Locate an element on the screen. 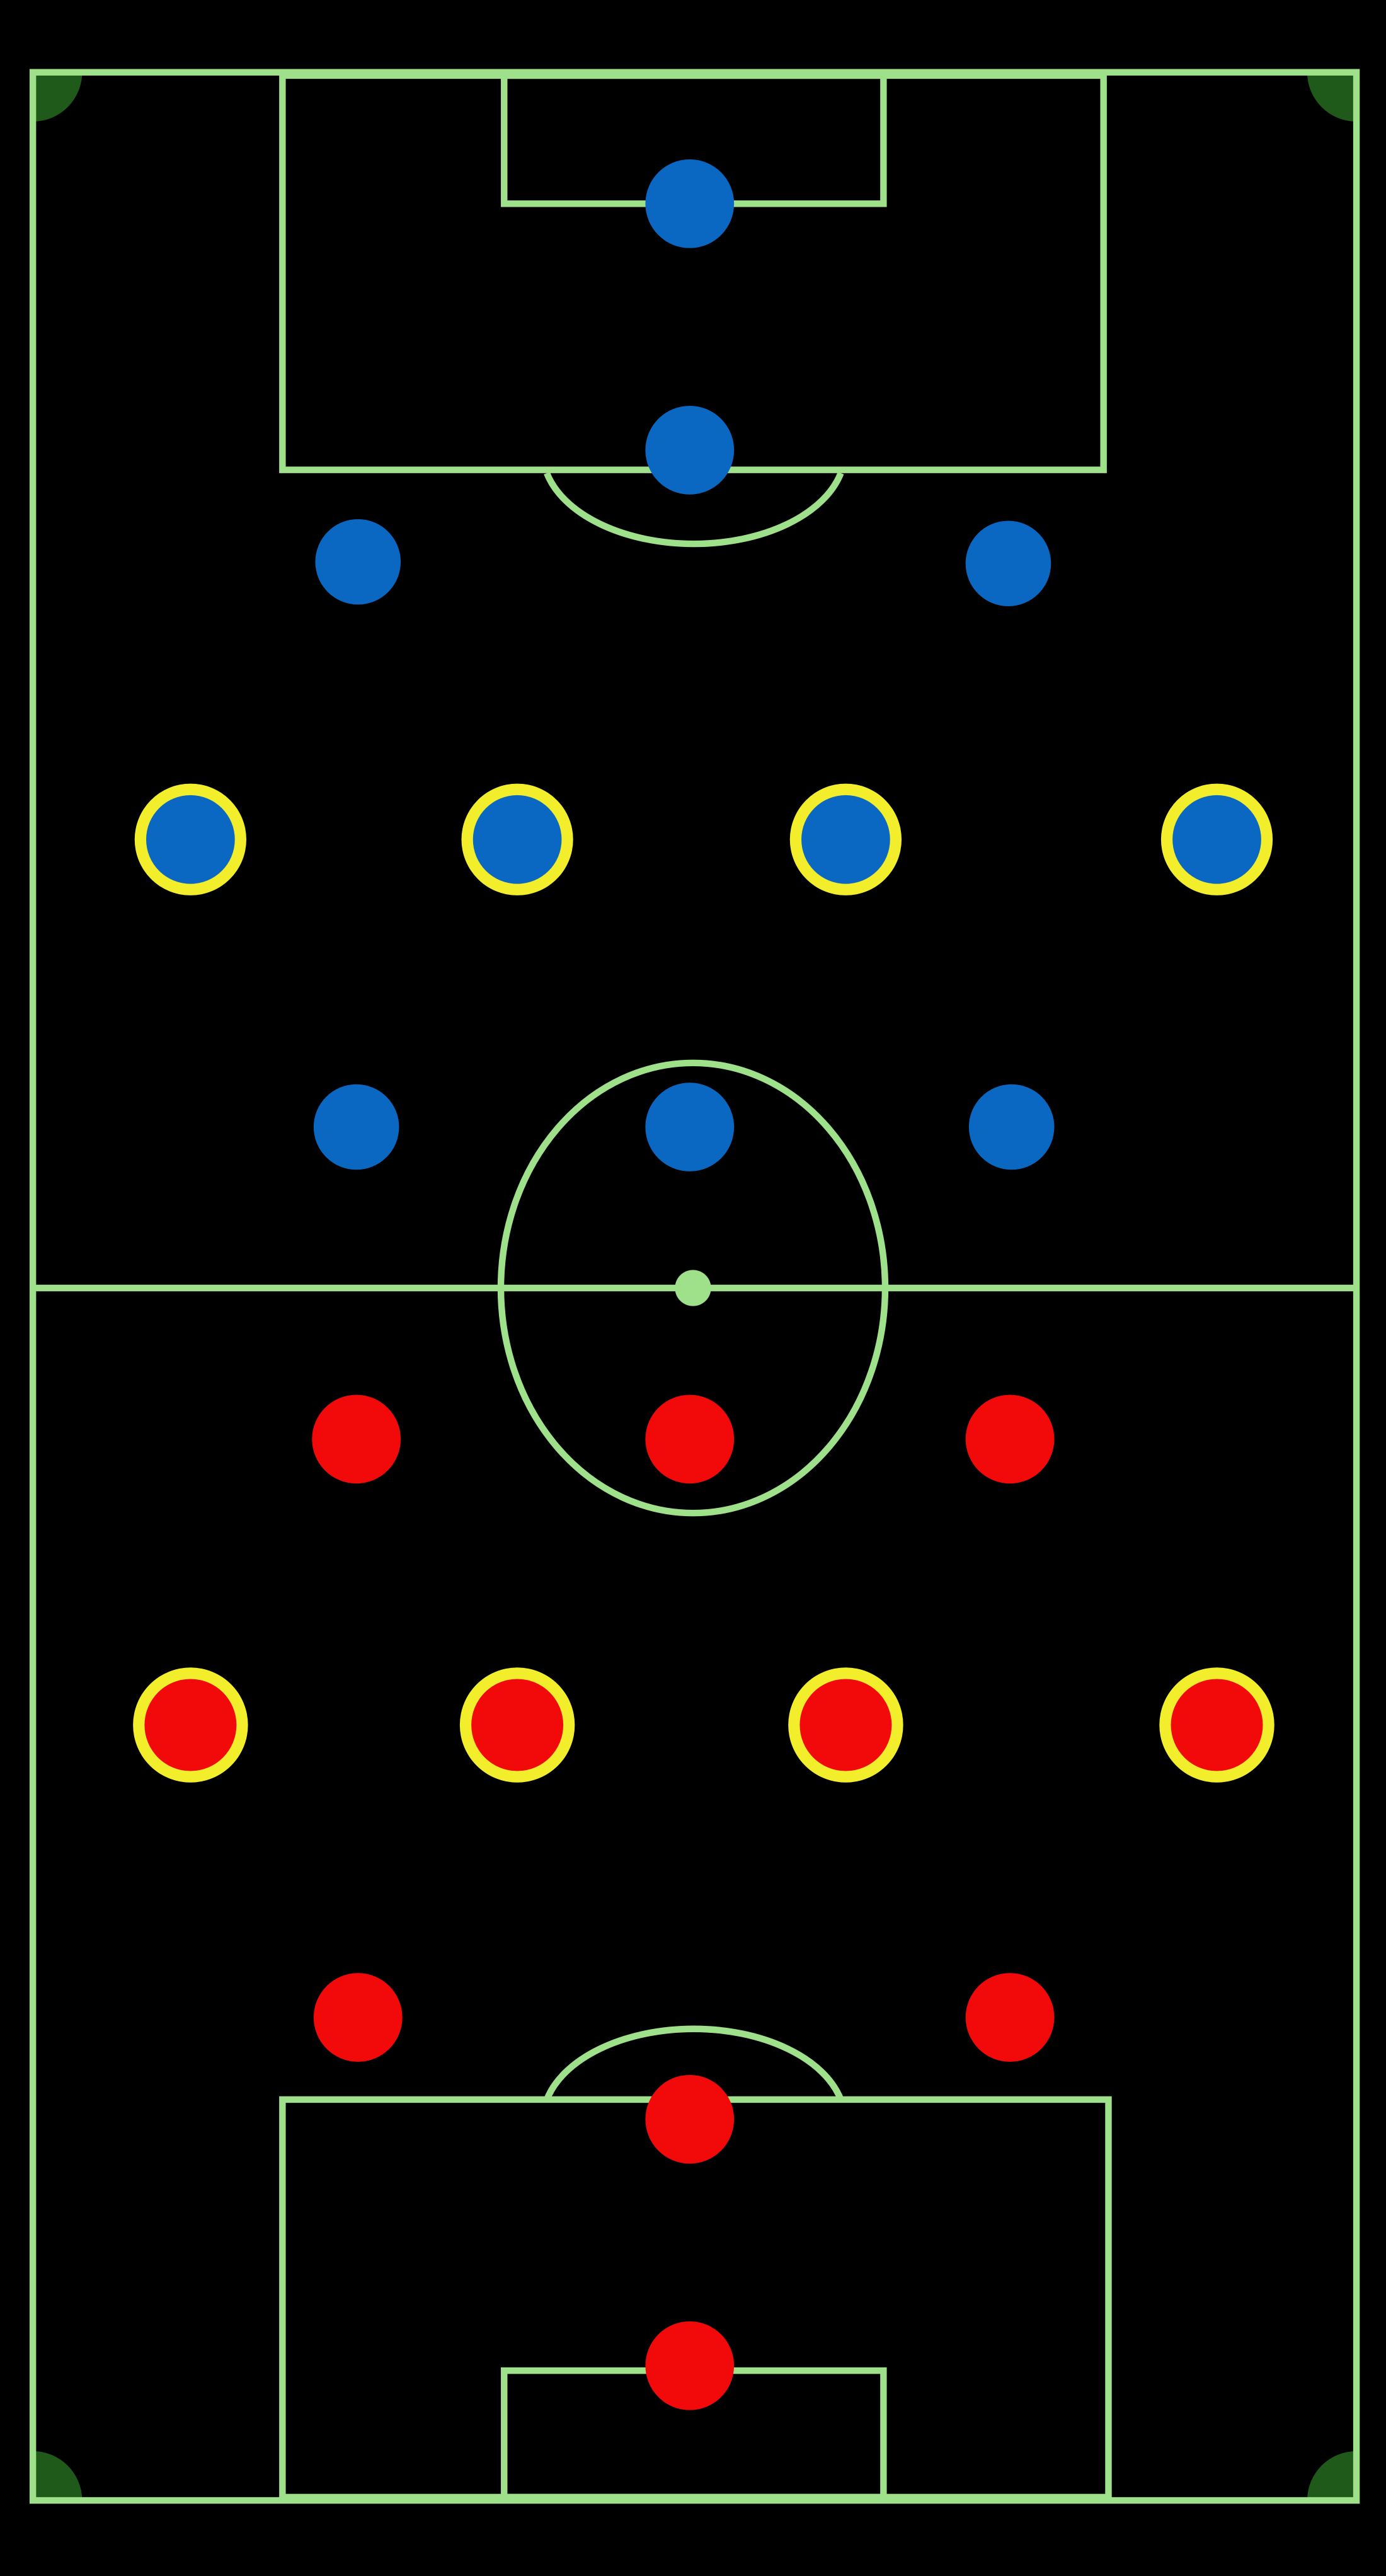 This screenshot has height=2576, width=1386. center-circle is located at coordinates (693, 1288).